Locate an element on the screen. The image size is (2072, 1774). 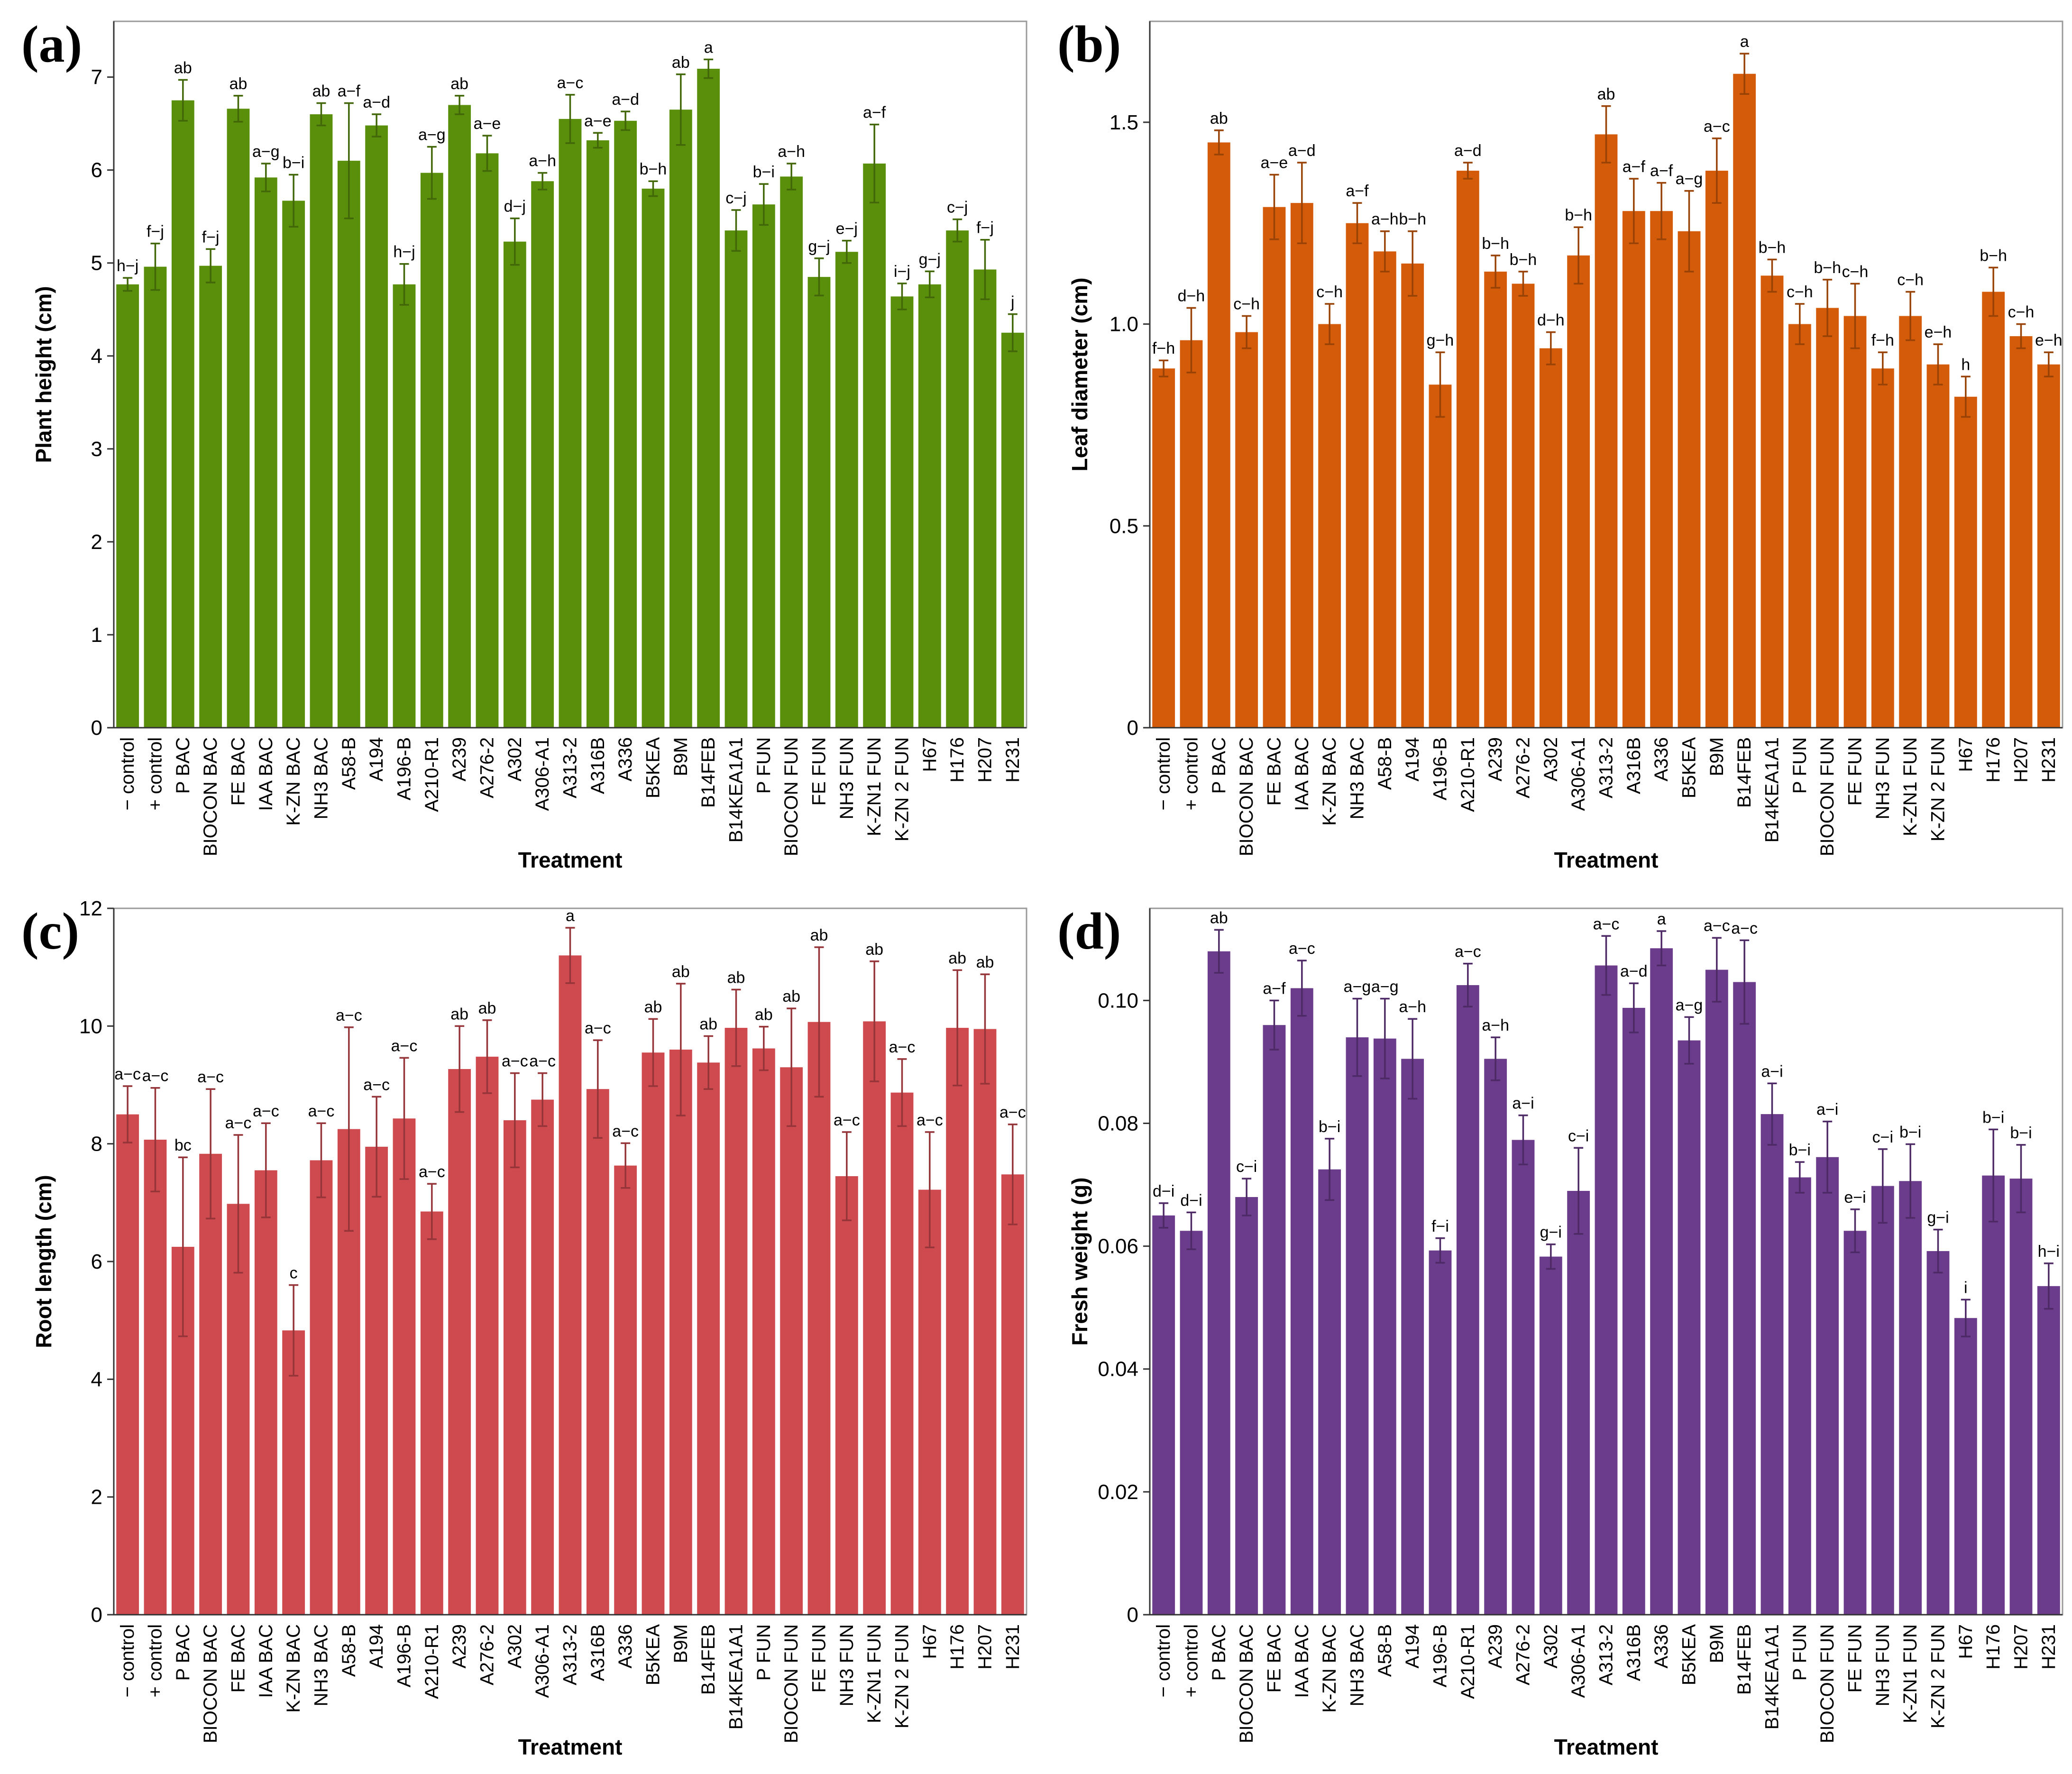
x-tick-label: H176 is located at coordinates (1993, 760).